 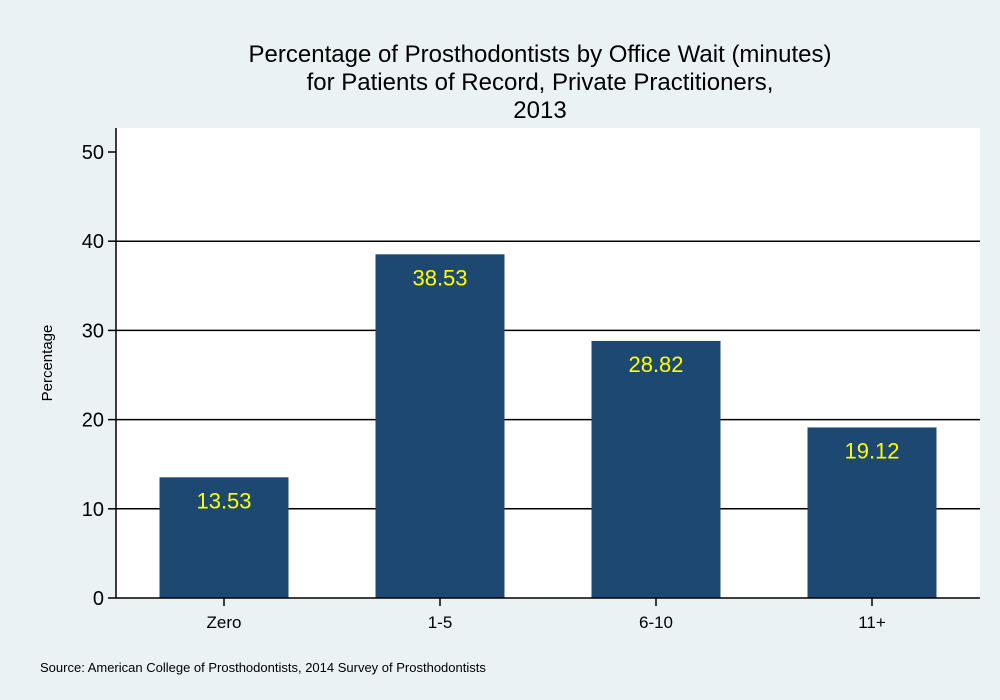 What do you see at coordinates (93, 510) in the screenshot?
I see `y-tick-label: 10` at bounding box center [93, 510].